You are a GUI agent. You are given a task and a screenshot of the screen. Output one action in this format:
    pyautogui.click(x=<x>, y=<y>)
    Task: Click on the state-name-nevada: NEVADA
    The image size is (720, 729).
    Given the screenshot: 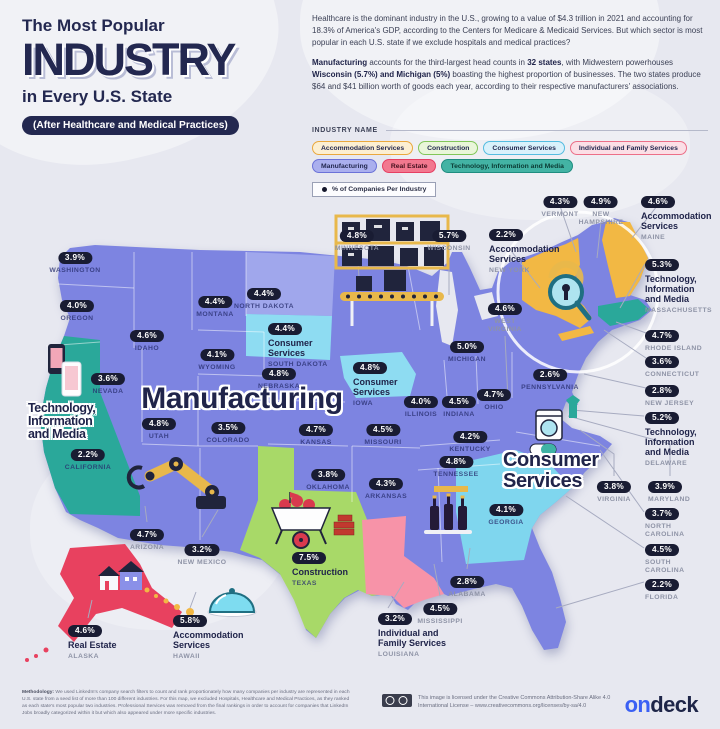 What is the action you would take?
    pyautogui.click(x=108, y=392)
    